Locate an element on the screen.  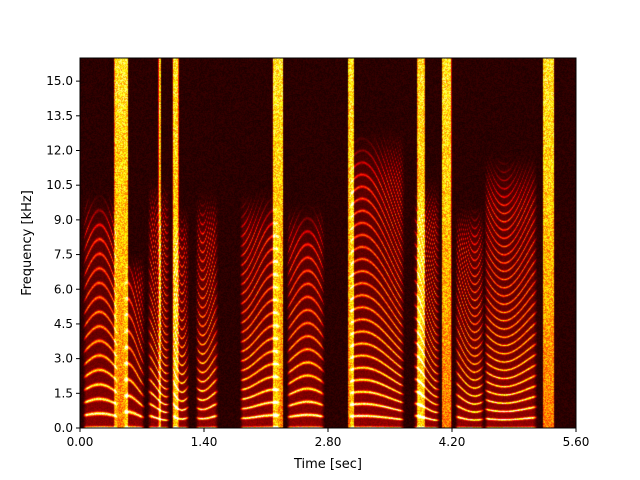
y-tick-label: 6.0 is located at coordinates (63, 289).